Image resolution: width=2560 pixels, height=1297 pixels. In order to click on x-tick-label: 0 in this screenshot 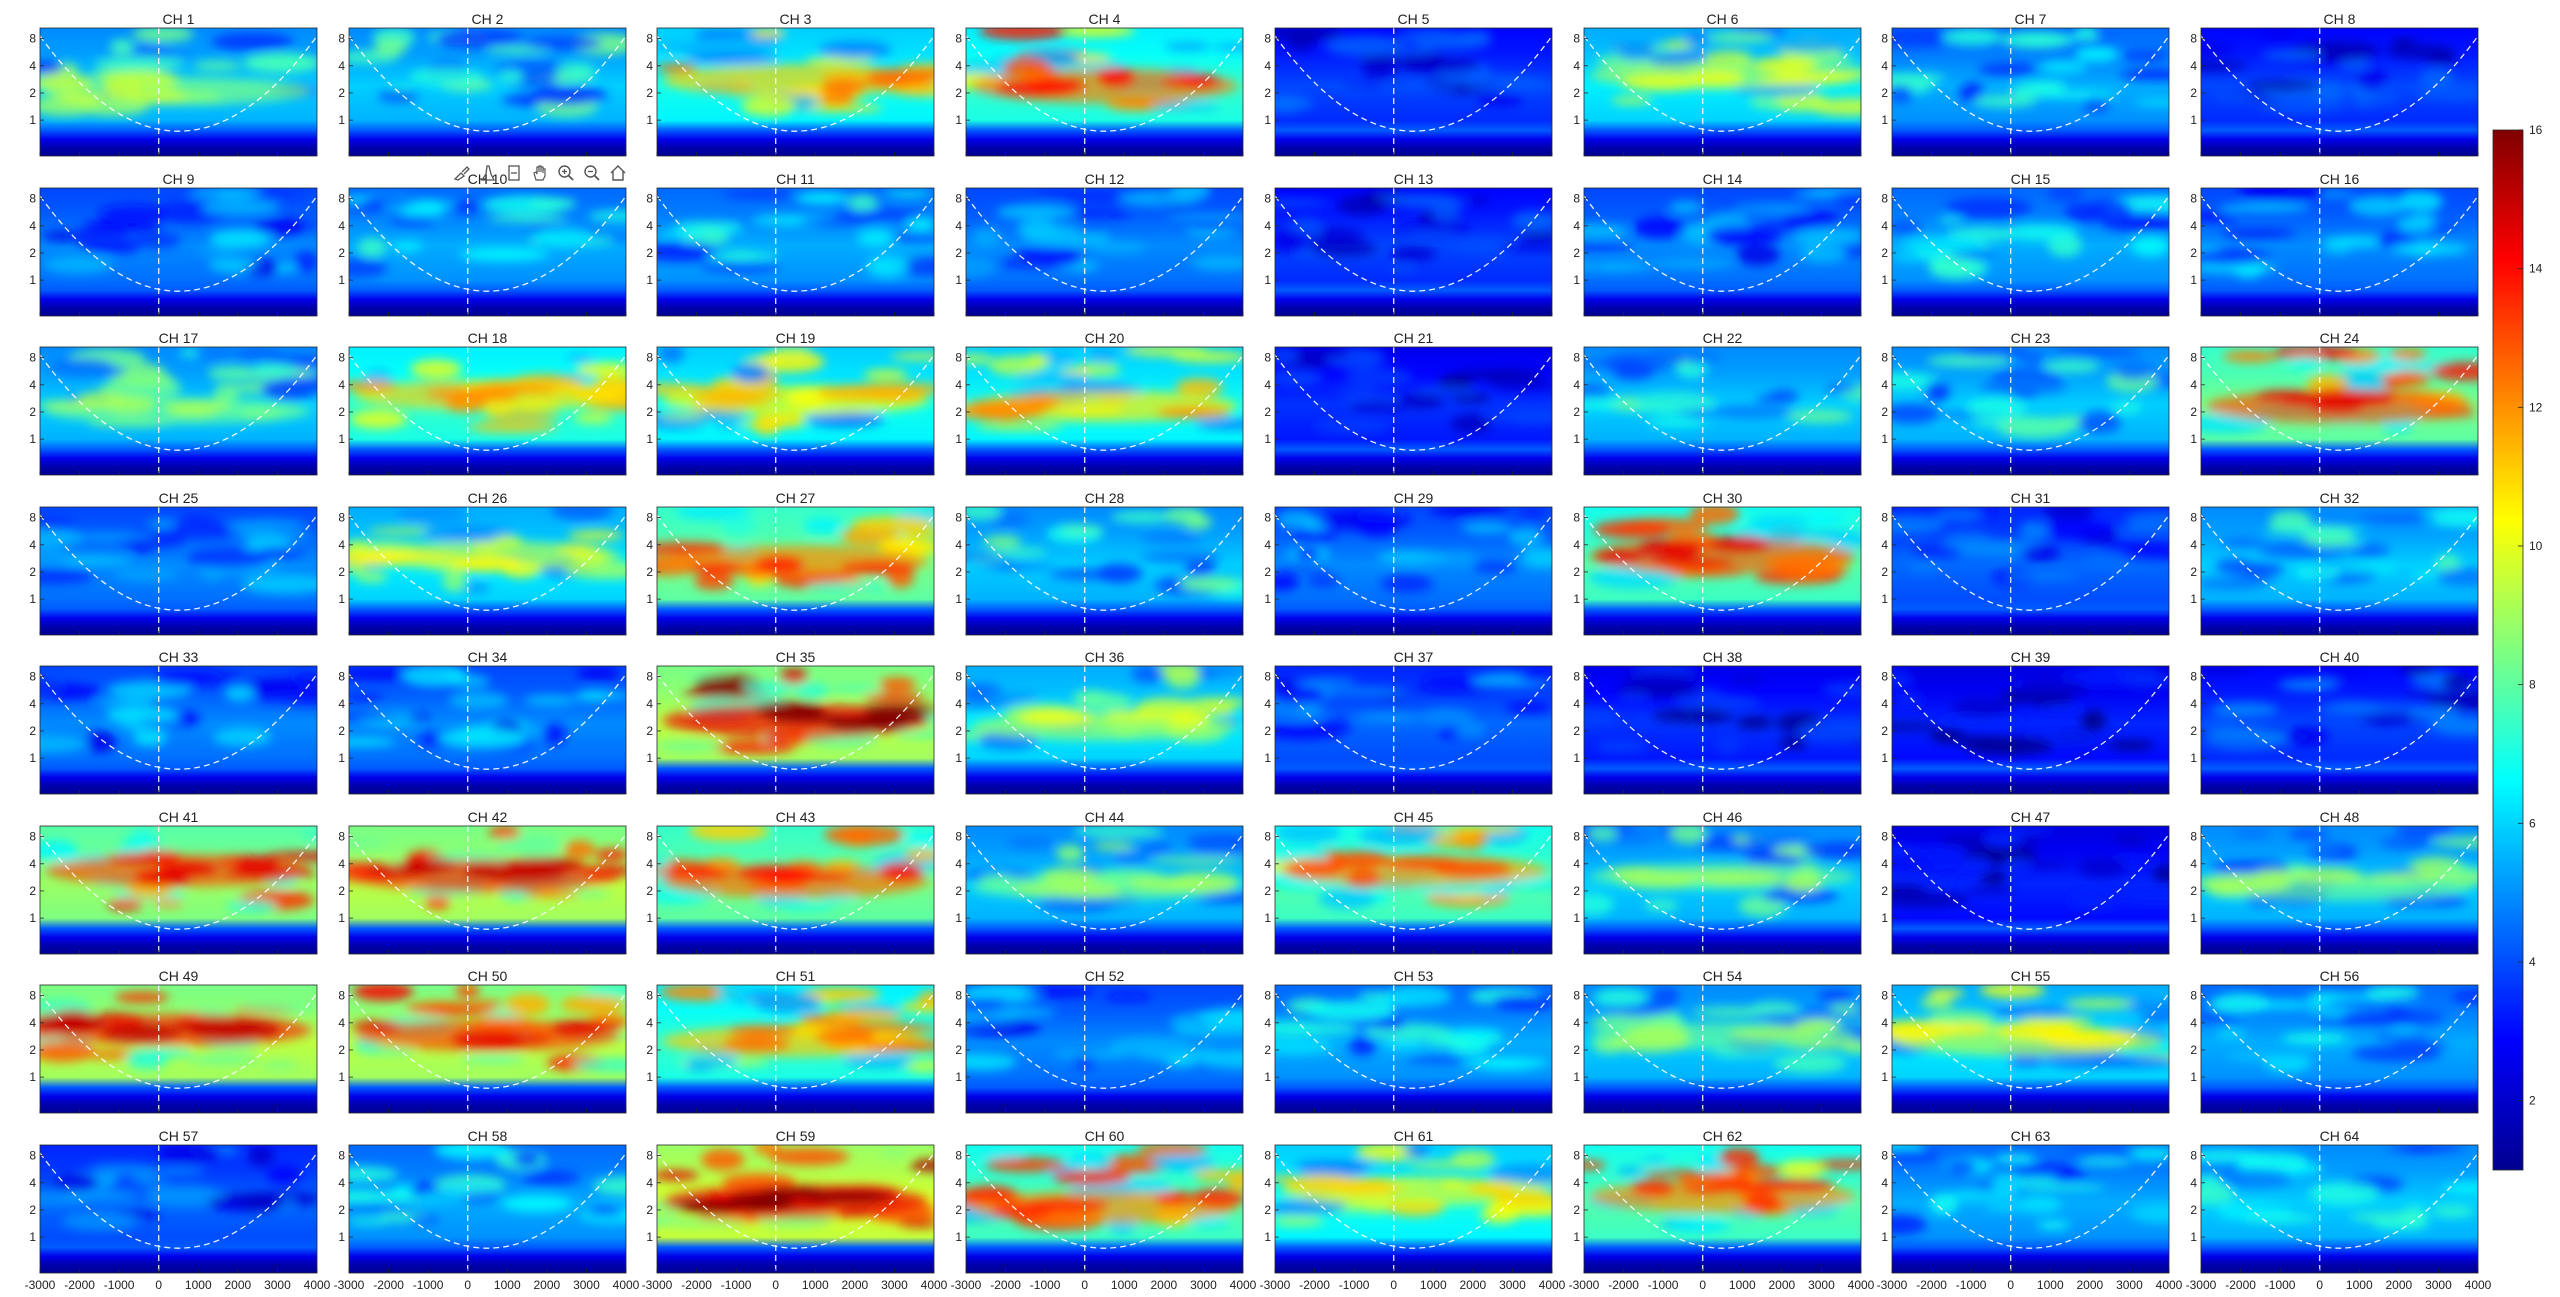, I will do `click(1084, 1285)`.